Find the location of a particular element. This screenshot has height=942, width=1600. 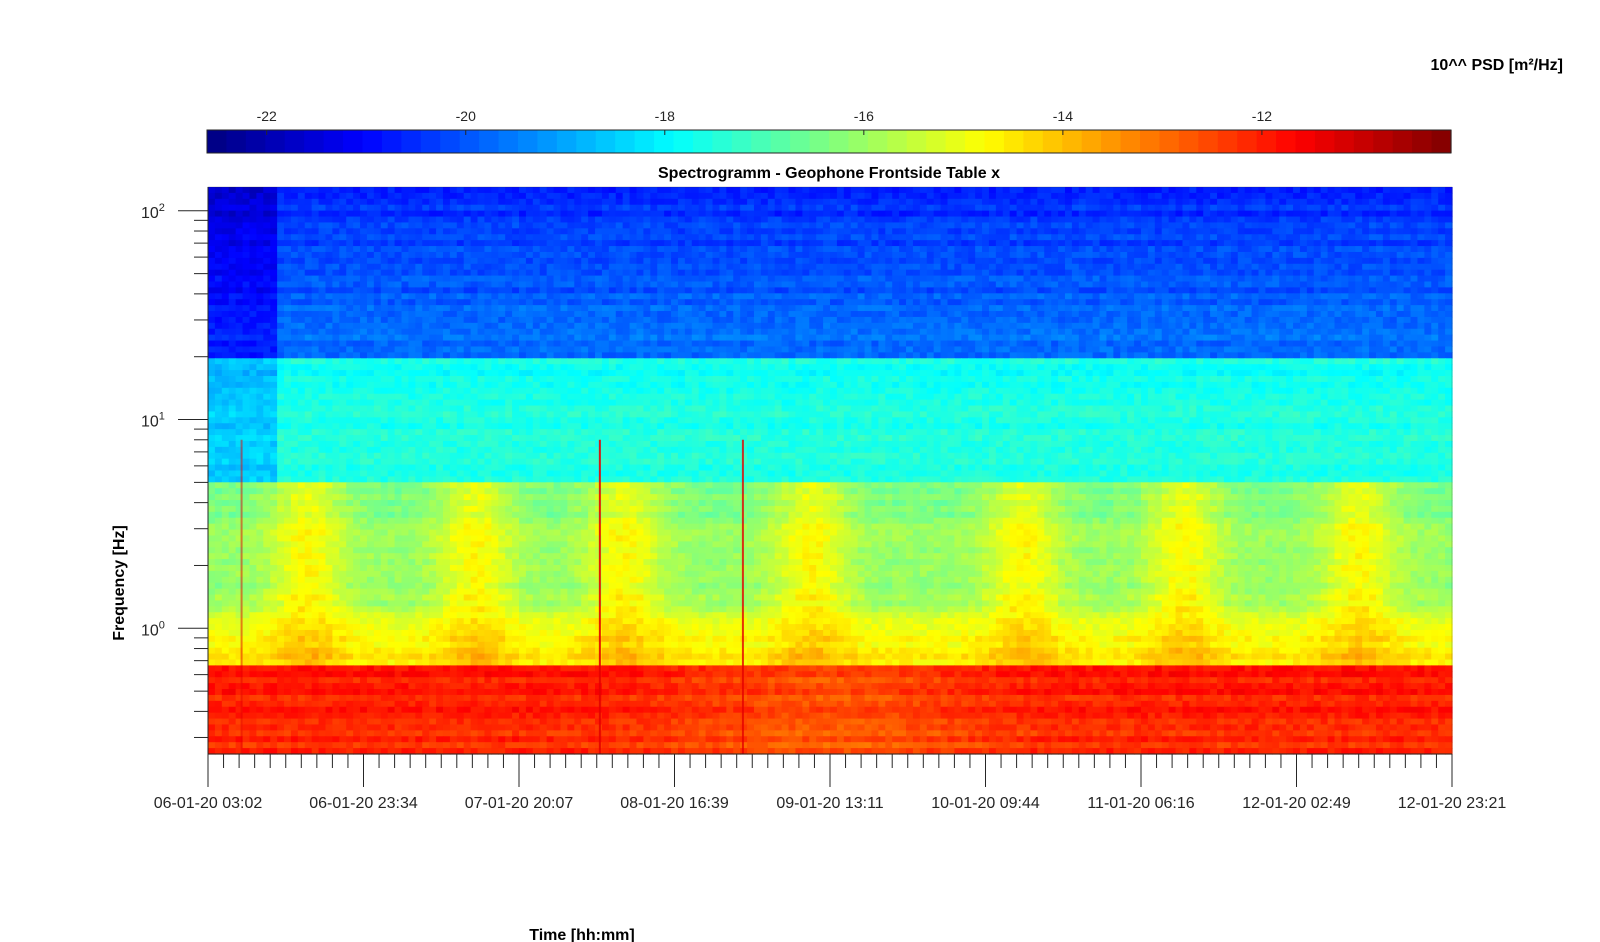

colorbar: -22 -20 -18 -16 -14 -12 is located at coordinates (829, 131).